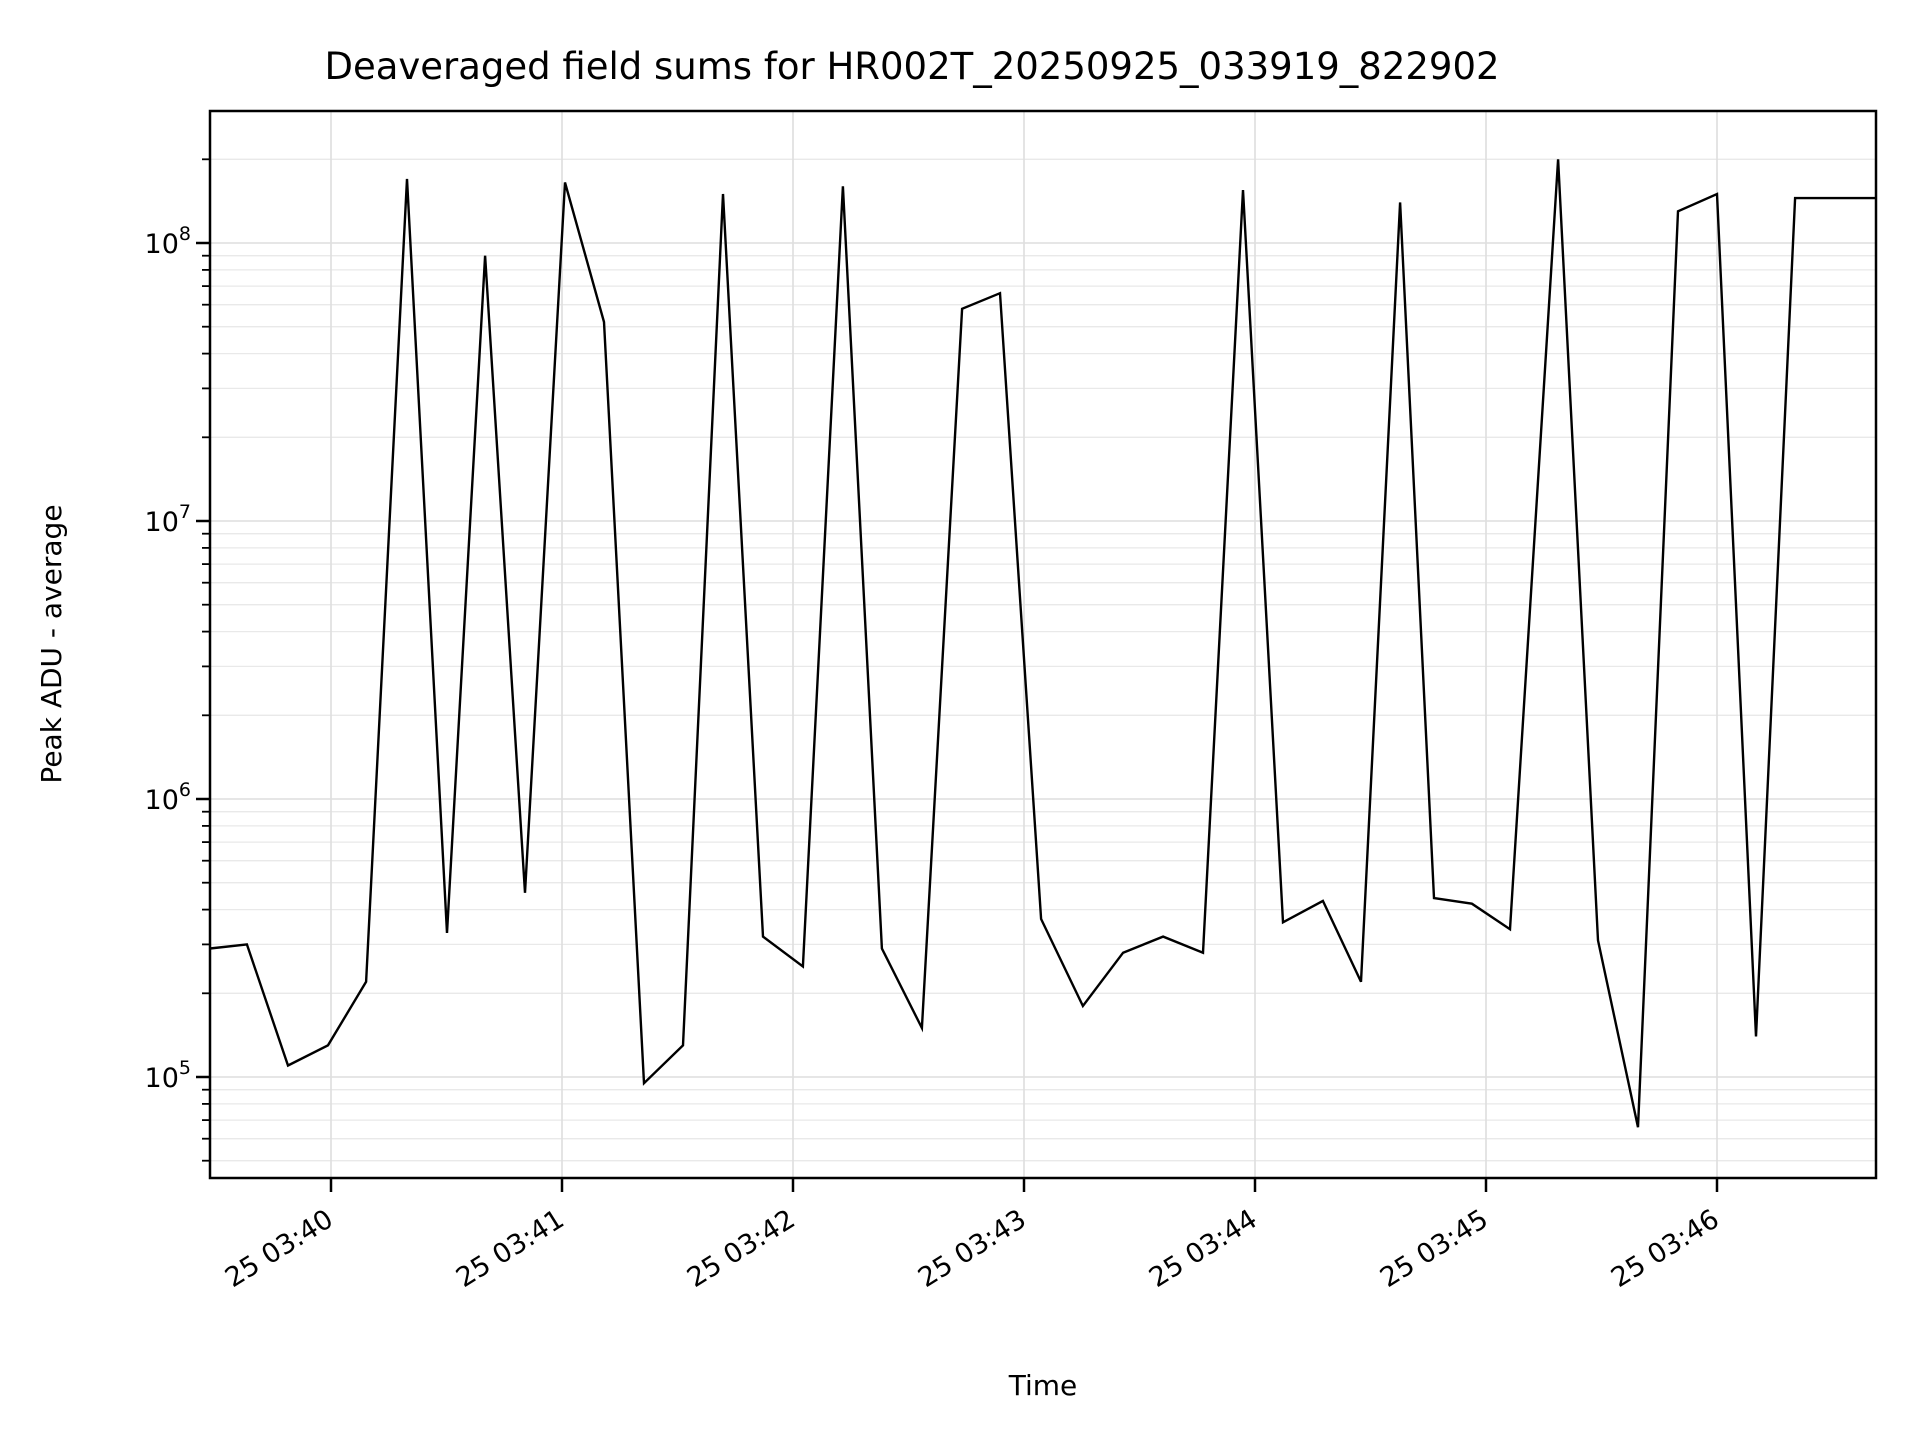  What do you see at coordinates (168, 519) in the screenshot?
I see `y-tick-label: 10⁷` at bounding box center [168, 519].